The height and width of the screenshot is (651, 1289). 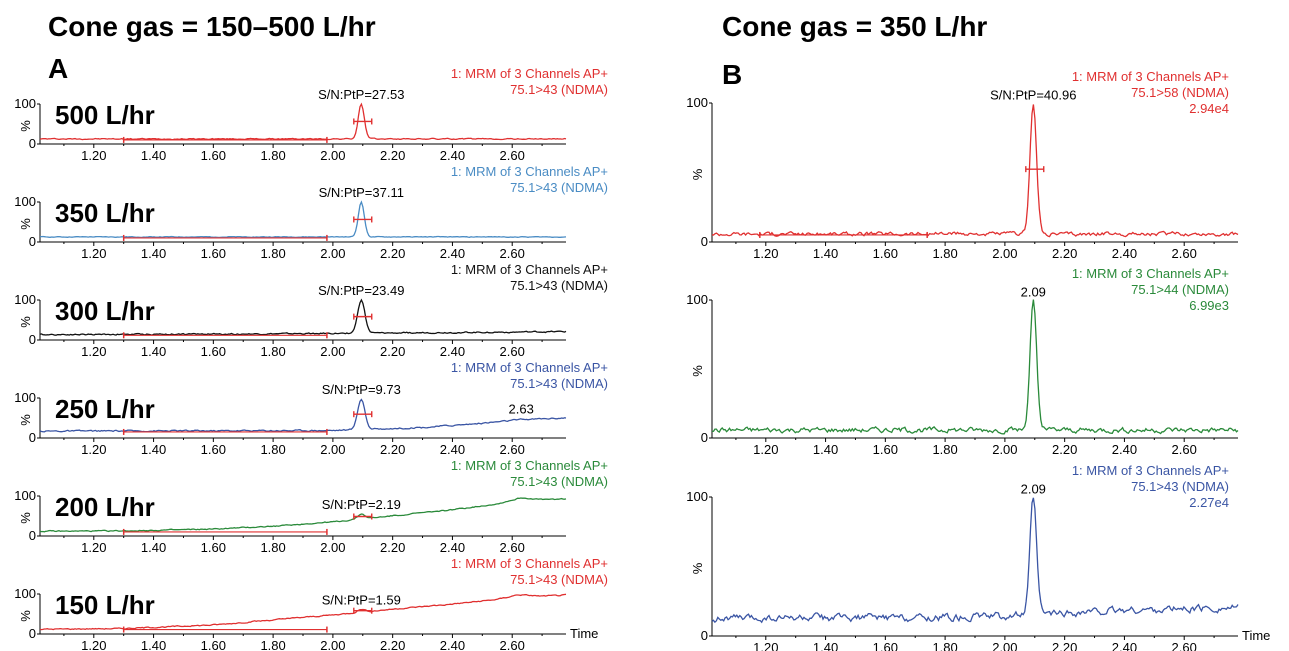 I want to click on cone-gas-condition-label: 500 L/hr, so click(x=105, y=115).